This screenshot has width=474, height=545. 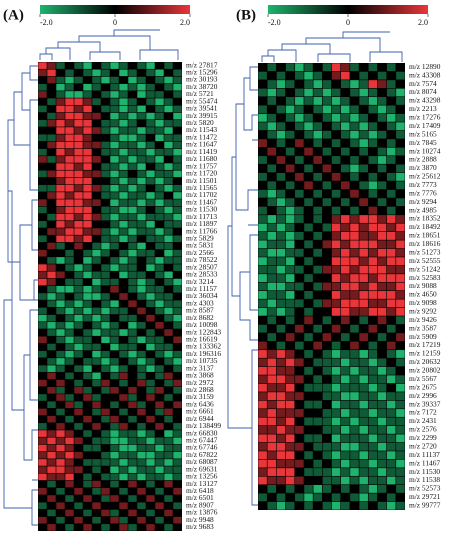 I want to click on row-label: m/z 18352, so click(x=425, y=218).